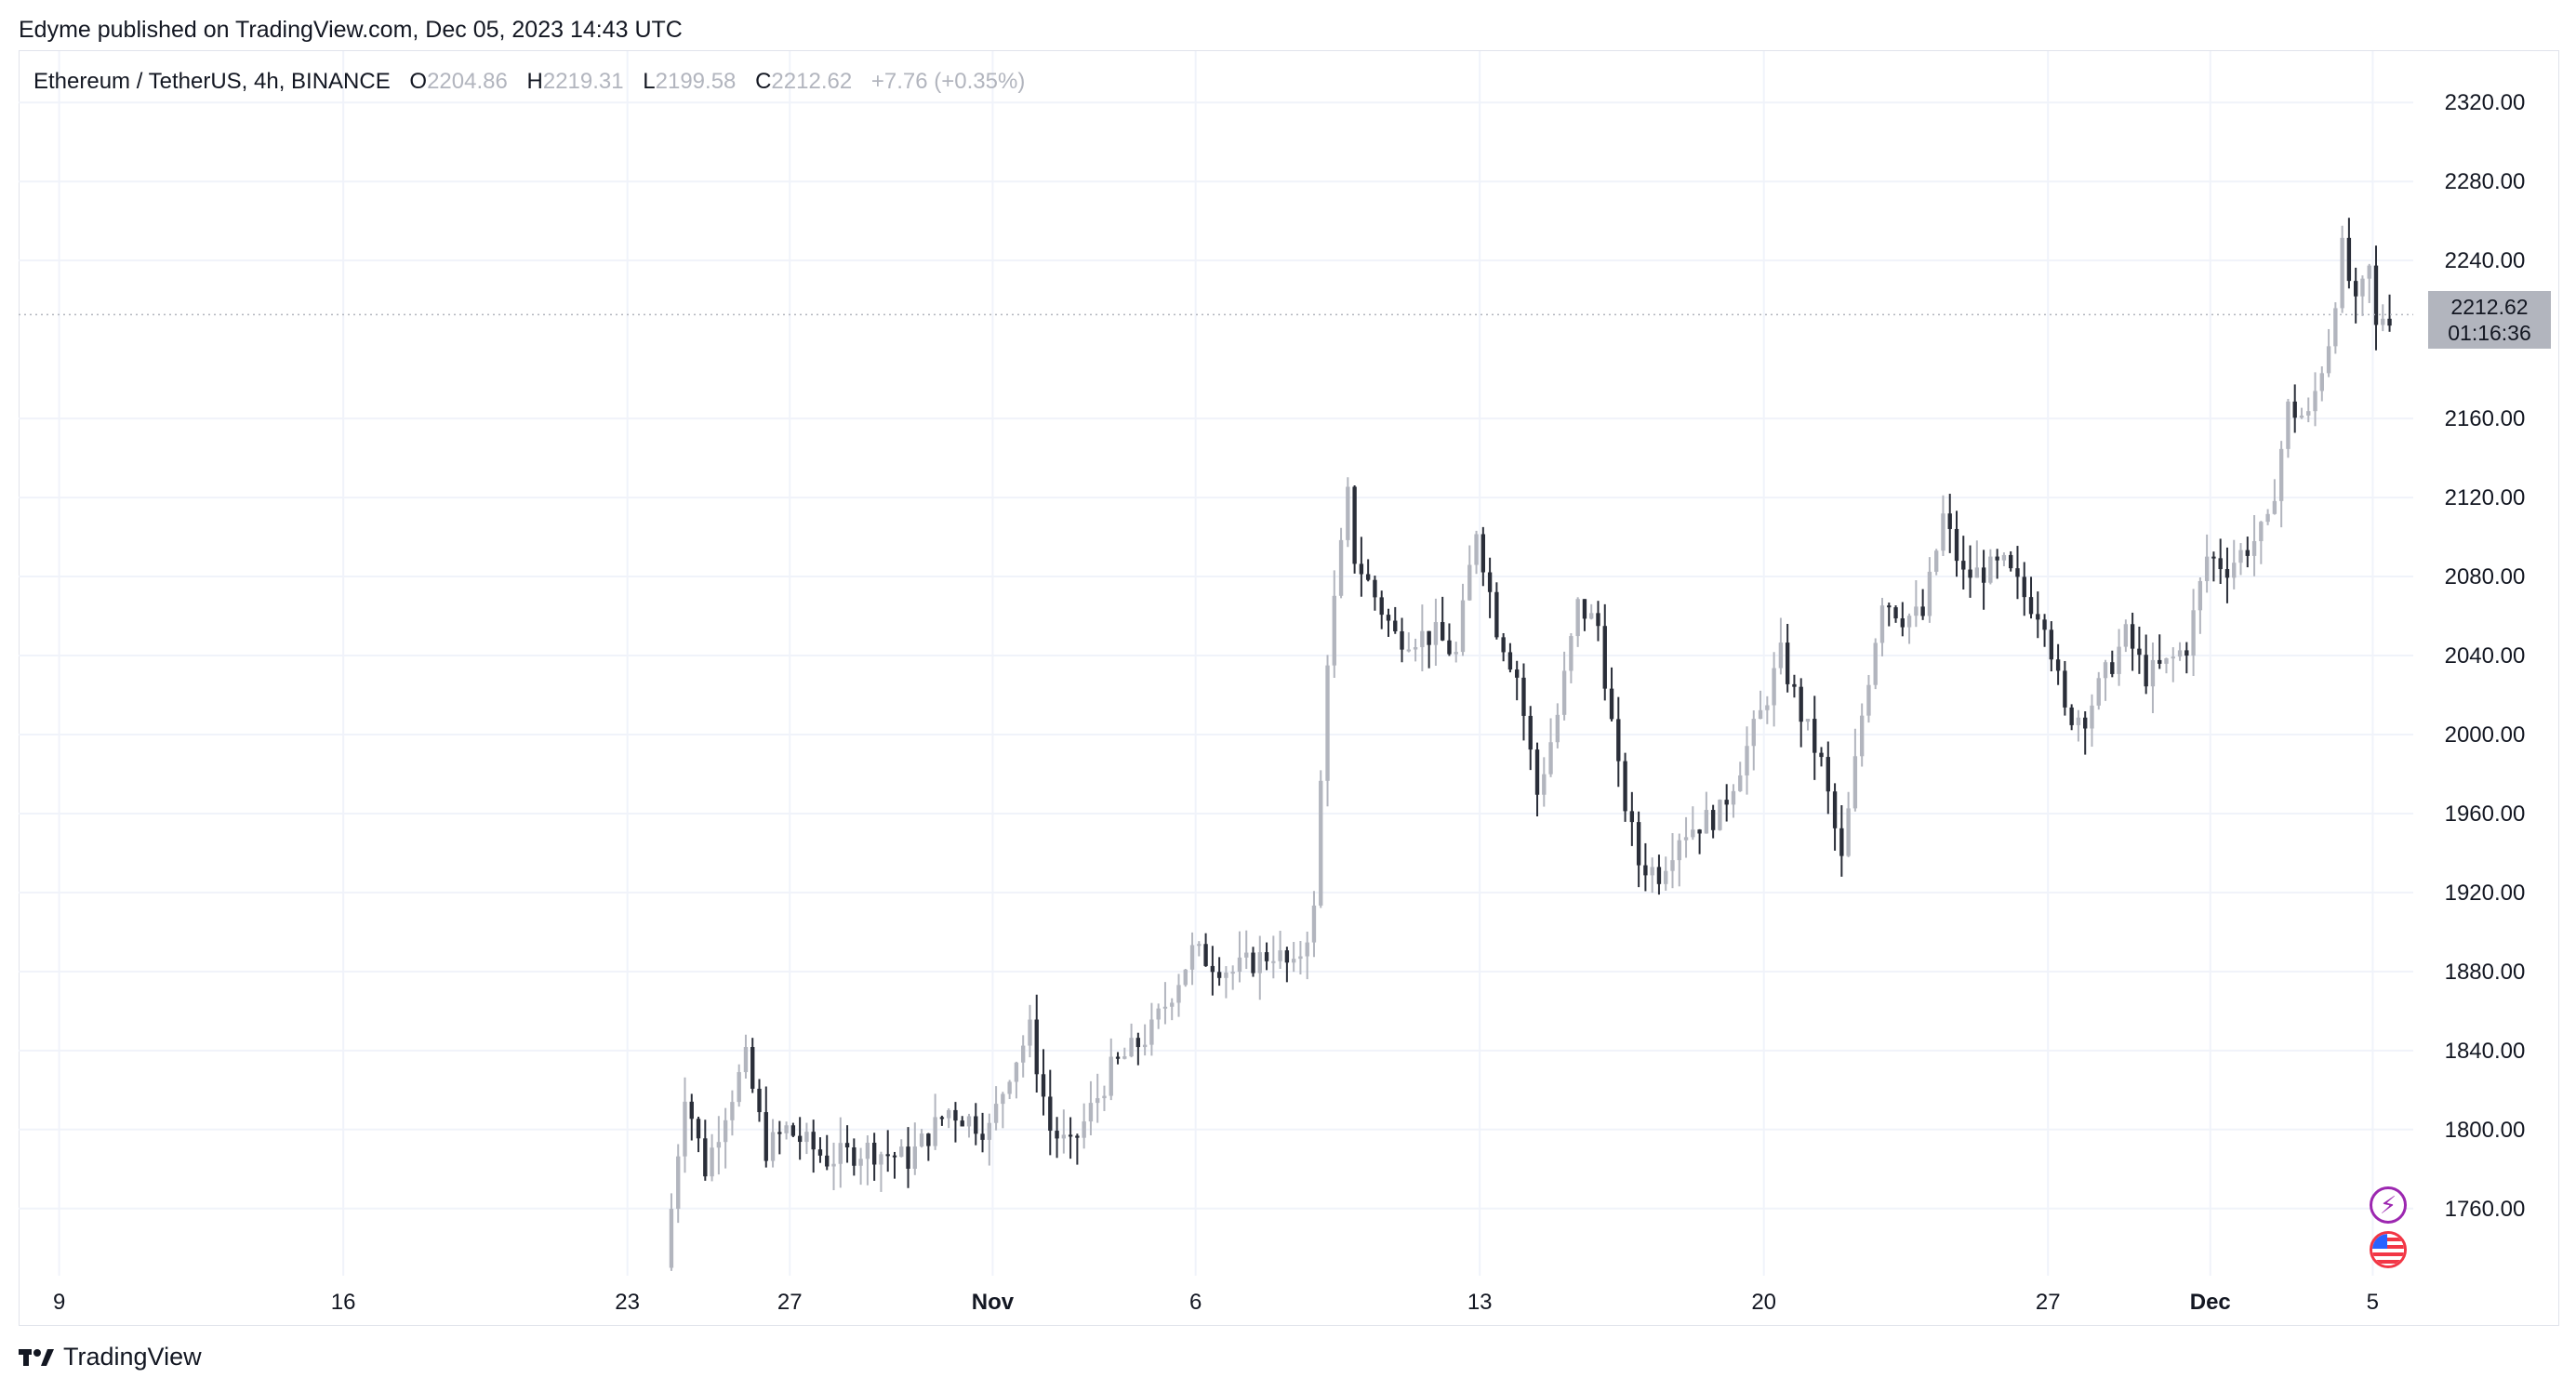 The height and width of the screenshot is (1391, 2576). What do you see at coordinates (212, 81) in the screenshot?
I see `symbol-name: Ethereum / TetherUS, 4h, BINANCE` at bounding box center [212, 81].